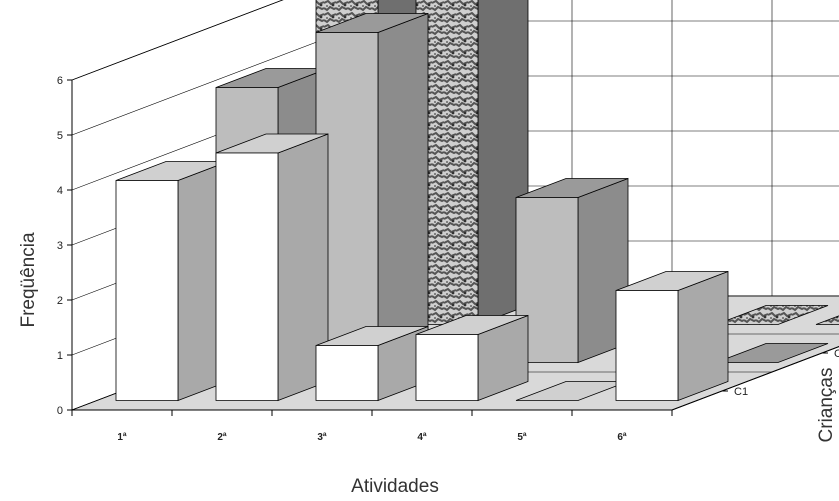 This screenshot has height=501, width=839. Describe the element at coordinates (522, 437) in the screenshot. I see `x-tick-label: 5ª` at that location.